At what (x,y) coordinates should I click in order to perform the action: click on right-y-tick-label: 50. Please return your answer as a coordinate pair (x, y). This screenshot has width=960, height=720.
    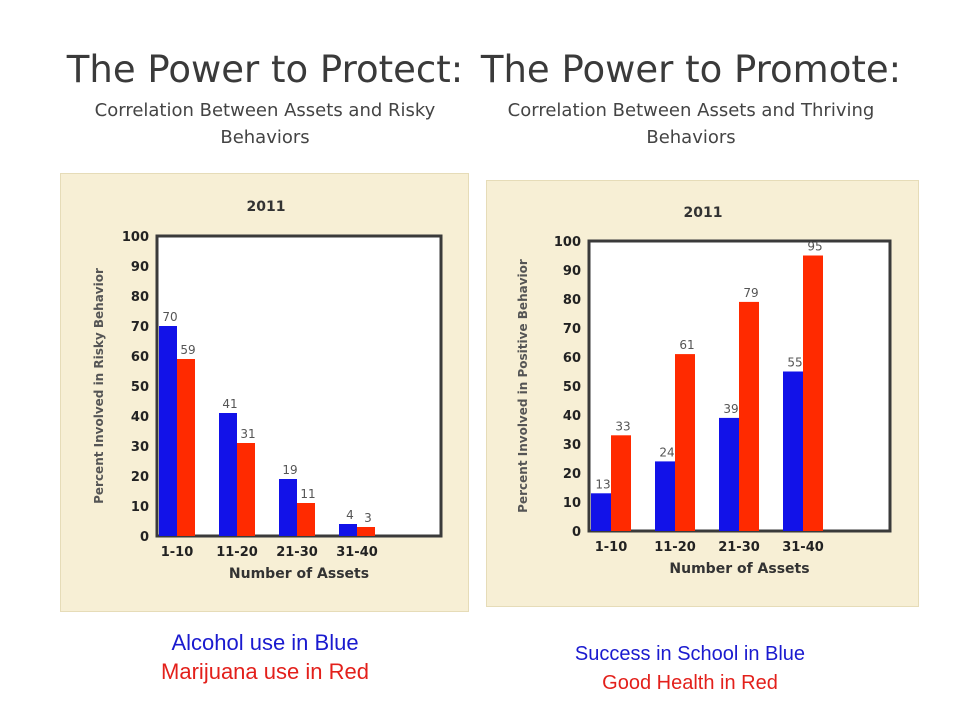
    Looking at the image, I should click on (572, 387).